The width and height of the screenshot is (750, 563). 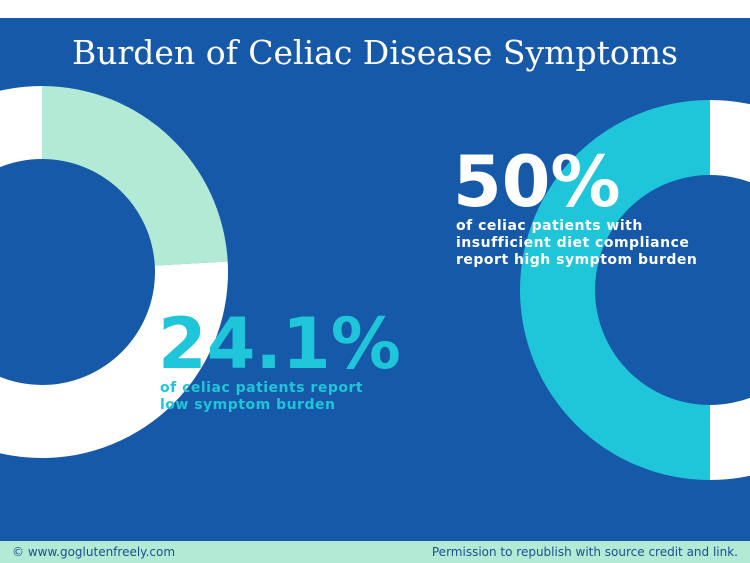 What do you see at coordinates (576, 260) in the screenshot?
I see `caption: report high symptom burden` at bounding box center [576, 260].